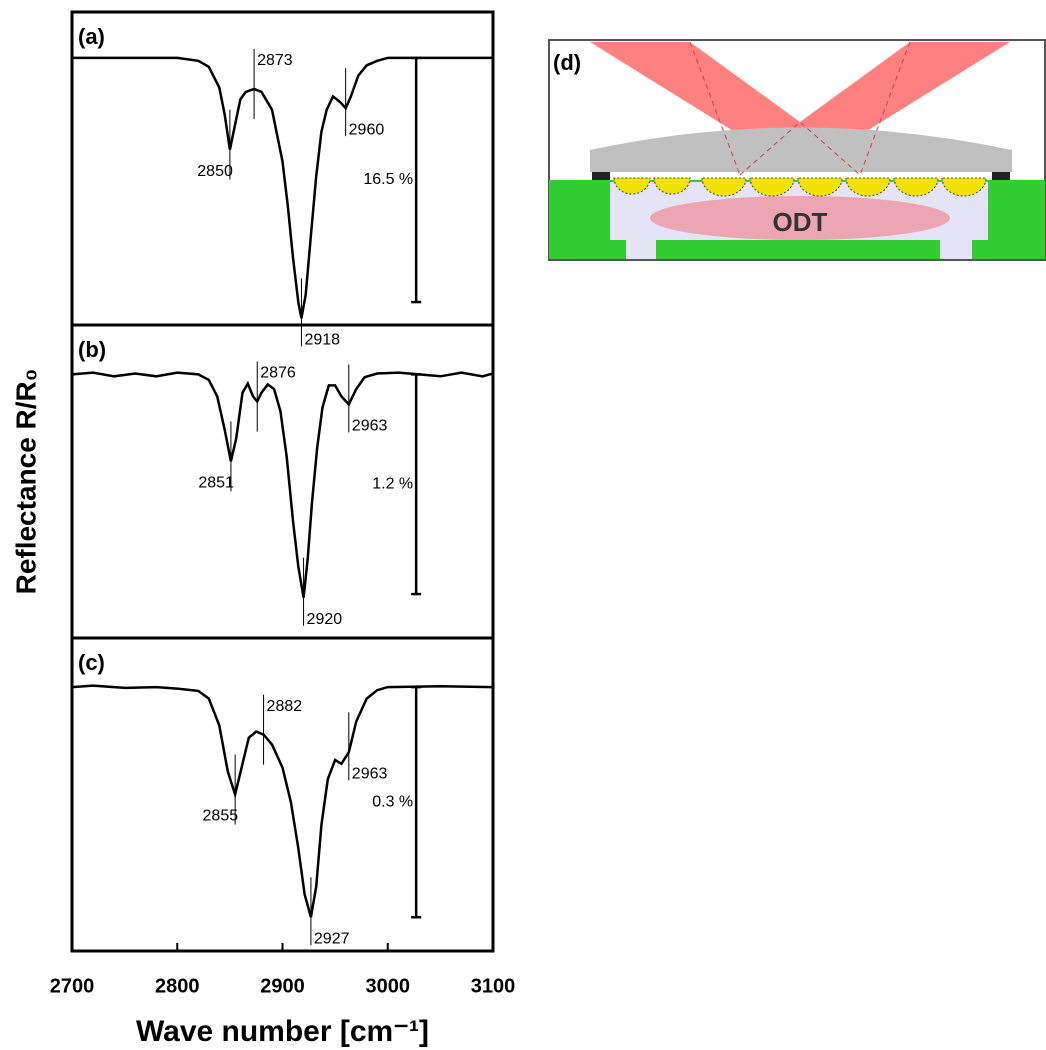  What do you see at coordinates (392, 483) in the screenshot?
I see `scale-label: 1.2 %` at bounding box center [392, 483].